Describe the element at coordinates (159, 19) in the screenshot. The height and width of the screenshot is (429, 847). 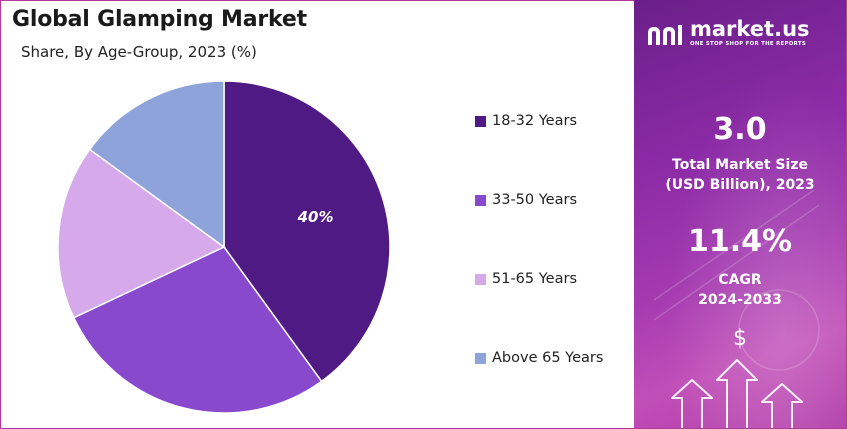
I see `chart-title: Global Glamping Market` at that location.